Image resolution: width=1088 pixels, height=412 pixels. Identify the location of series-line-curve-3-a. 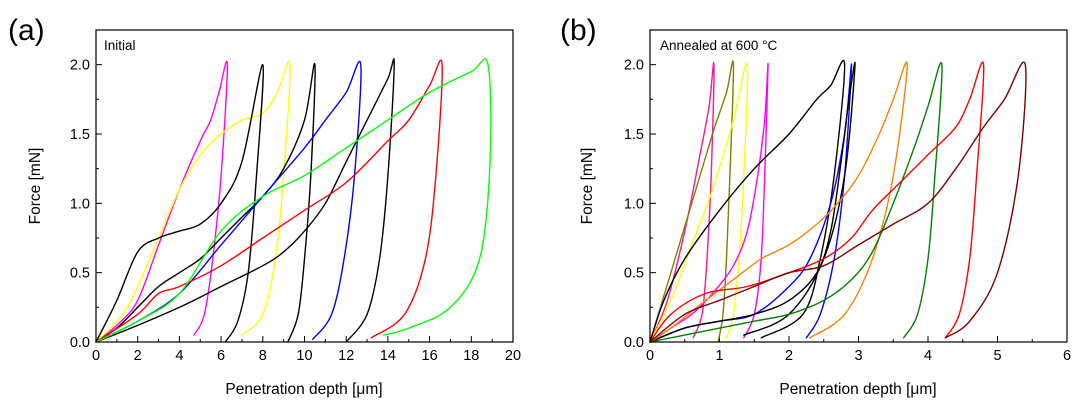
(180, 203).